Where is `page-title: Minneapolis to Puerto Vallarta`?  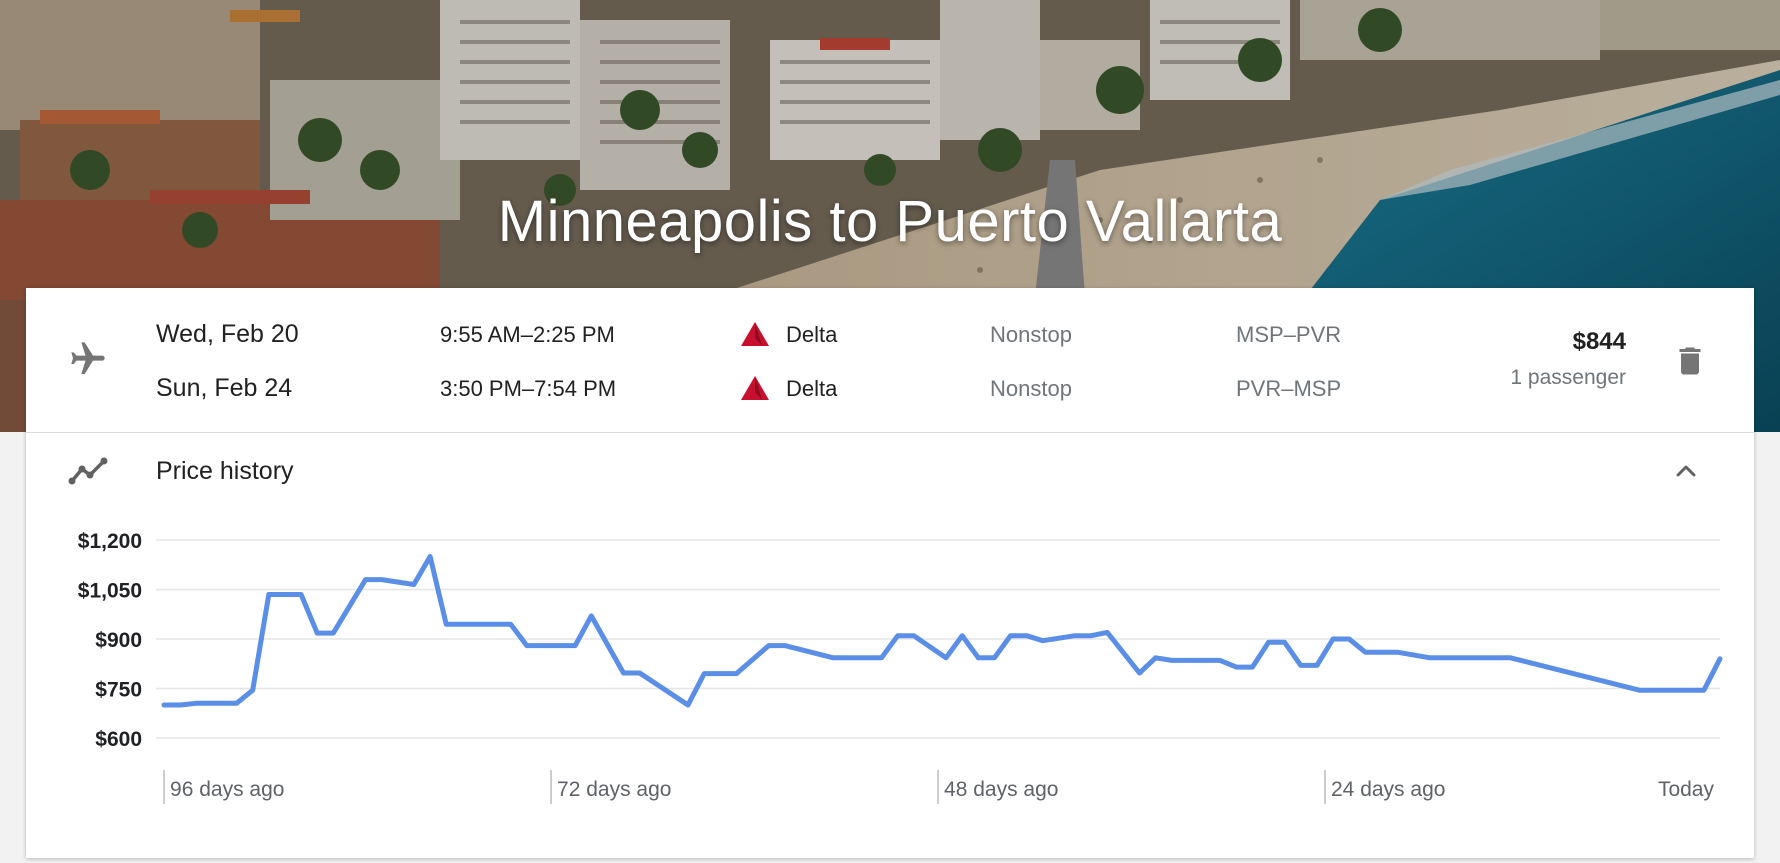 page-title: Minneapolis to Puerto Vallarta is located at coordinates (890, 221).